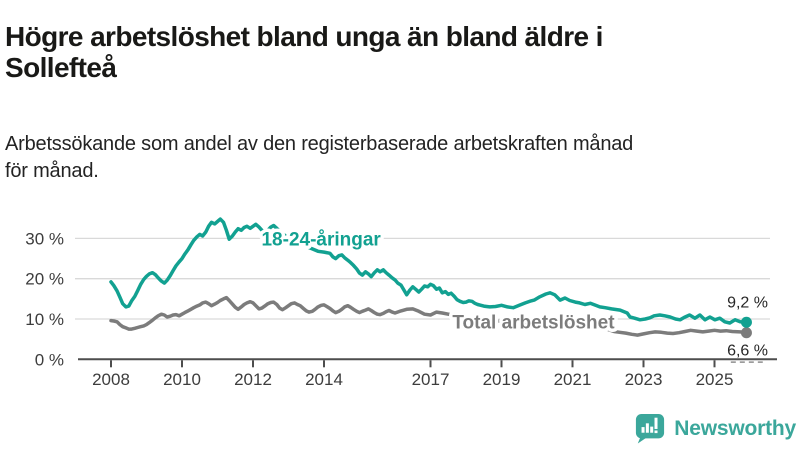 The height and width of the screenshot is (450, 800). I want to click on title-line-2: Sollefteå, so click(61, 67).